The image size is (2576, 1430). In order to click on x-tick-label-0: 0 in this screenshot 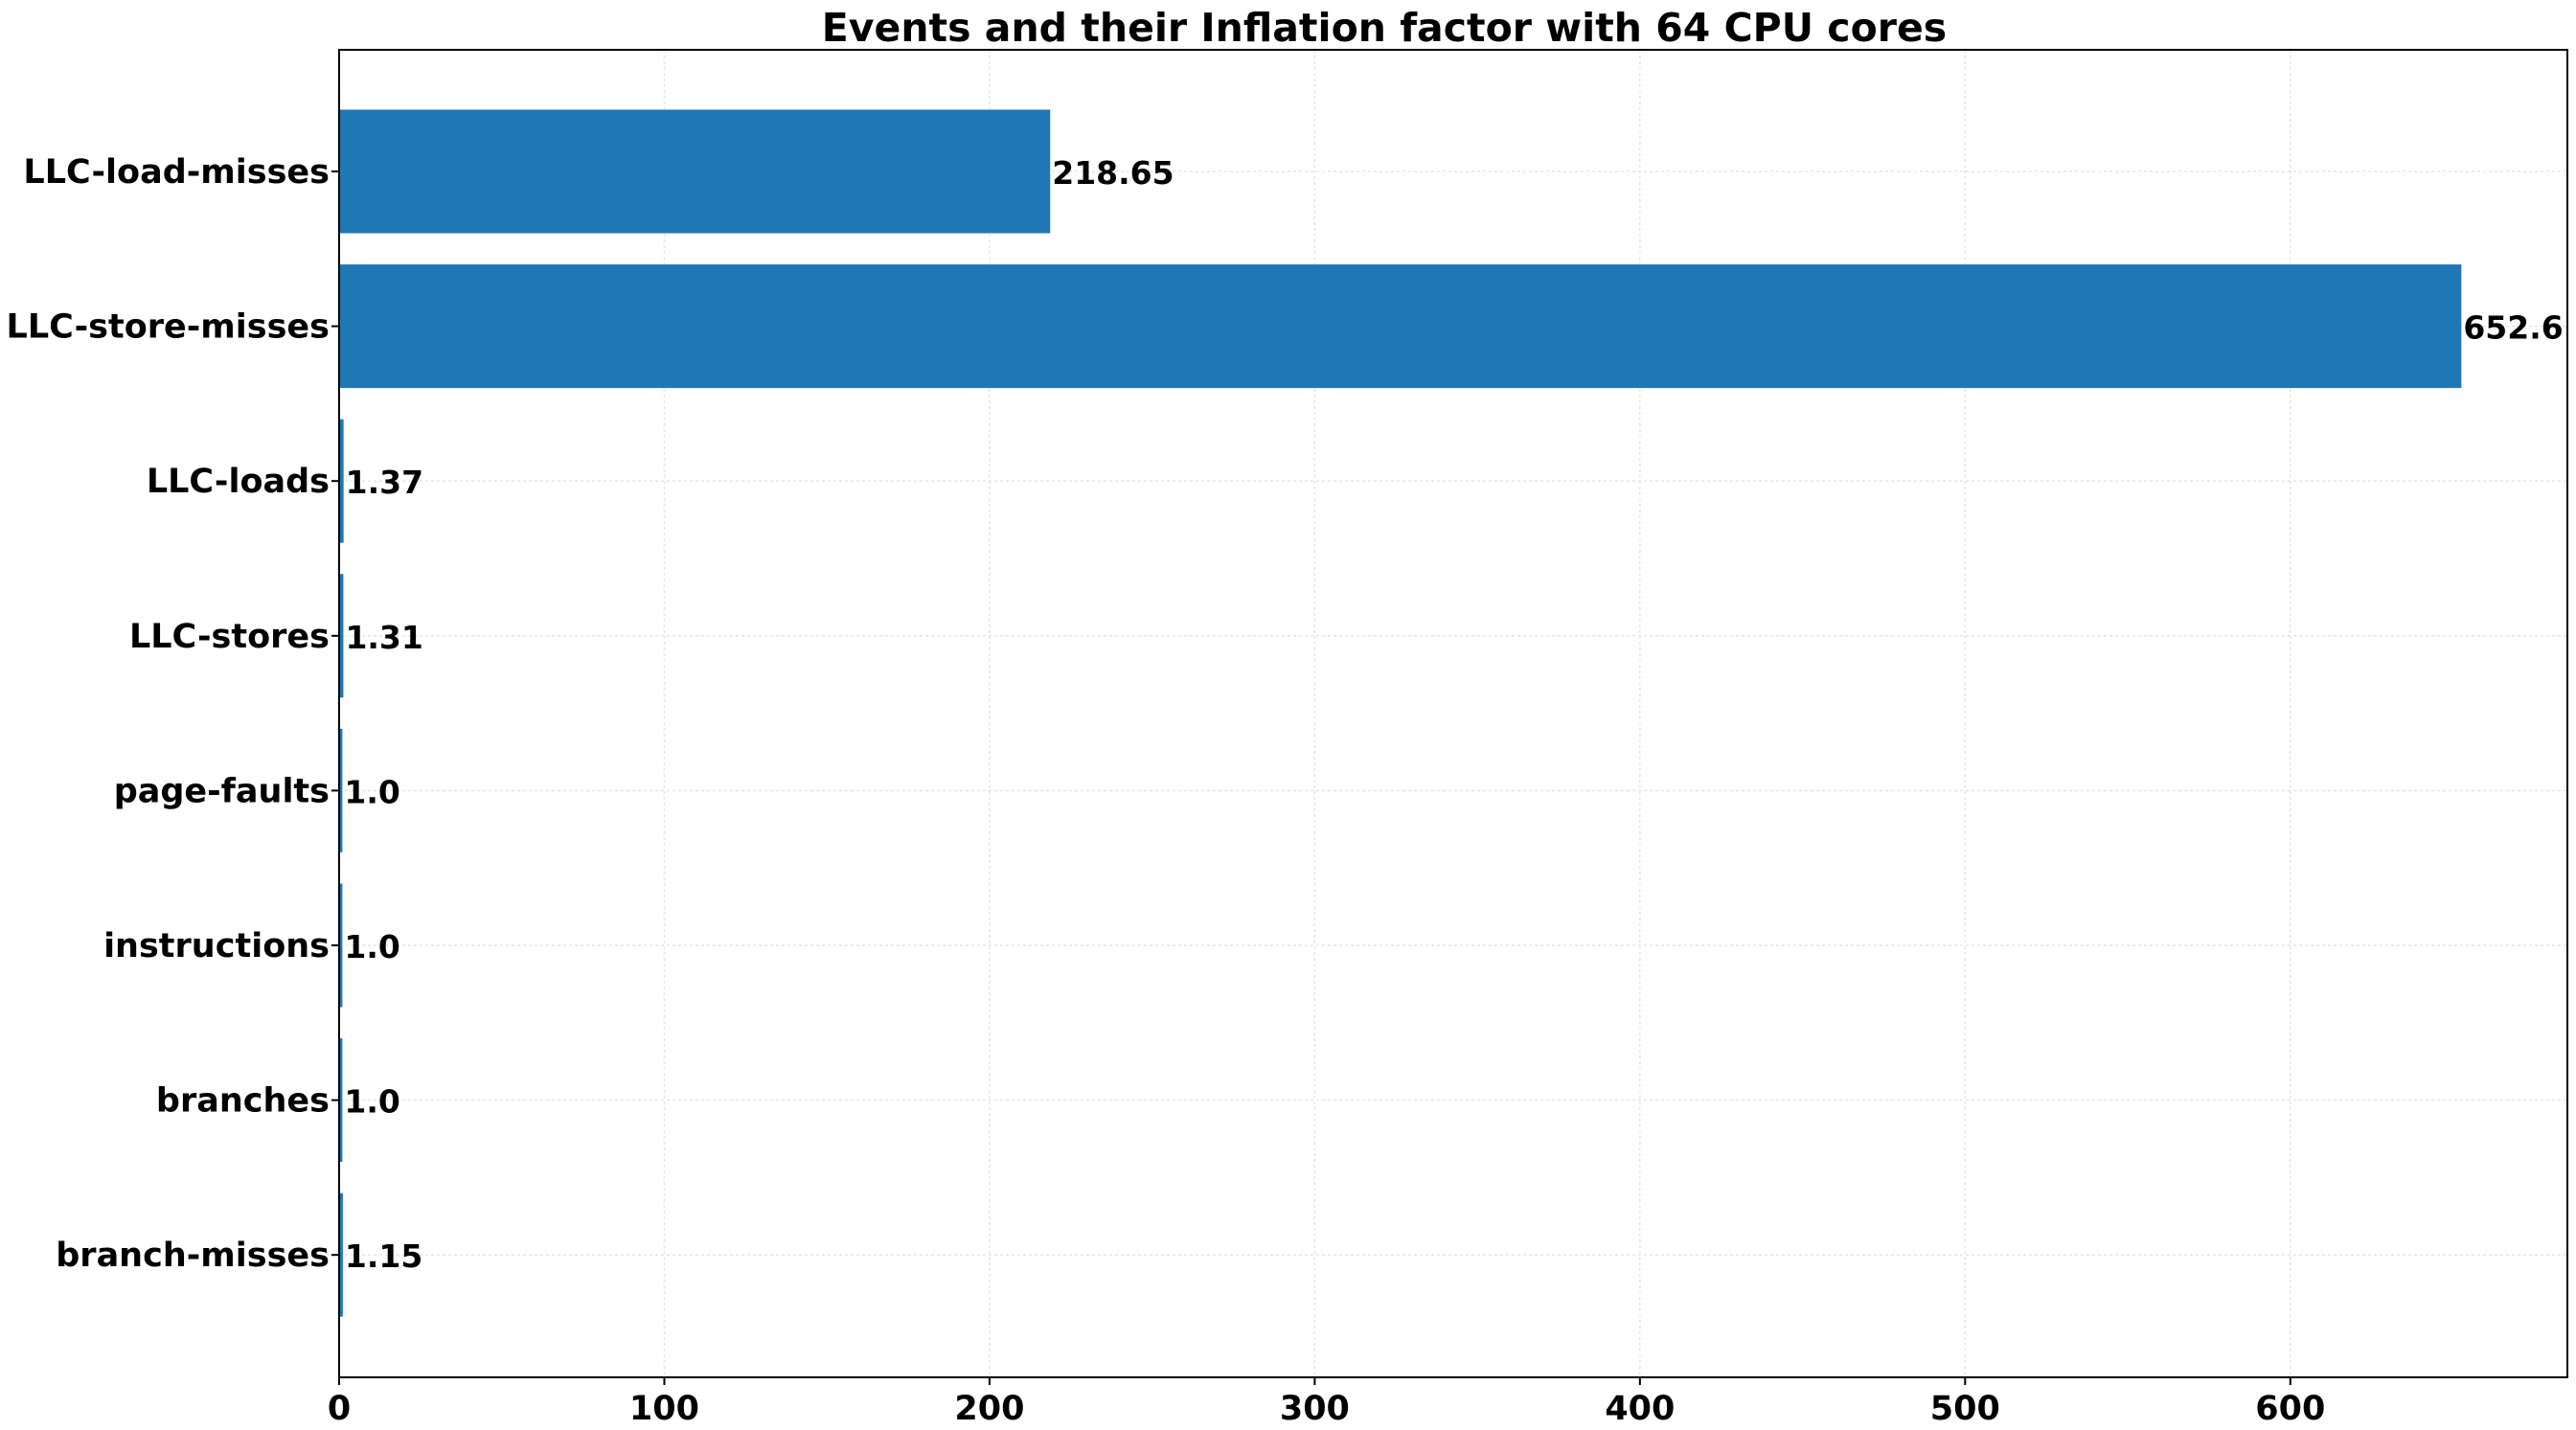, I will do `click(340, 1409)`.